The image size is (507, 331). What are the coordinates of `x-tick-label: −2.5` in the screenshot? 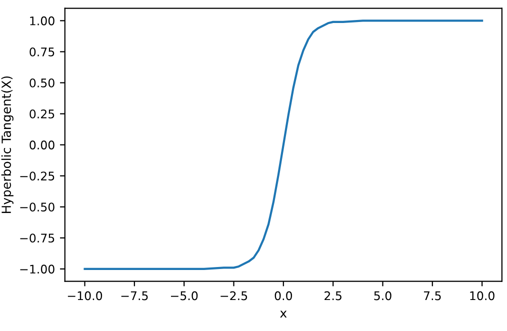 It's located at (234, 295).